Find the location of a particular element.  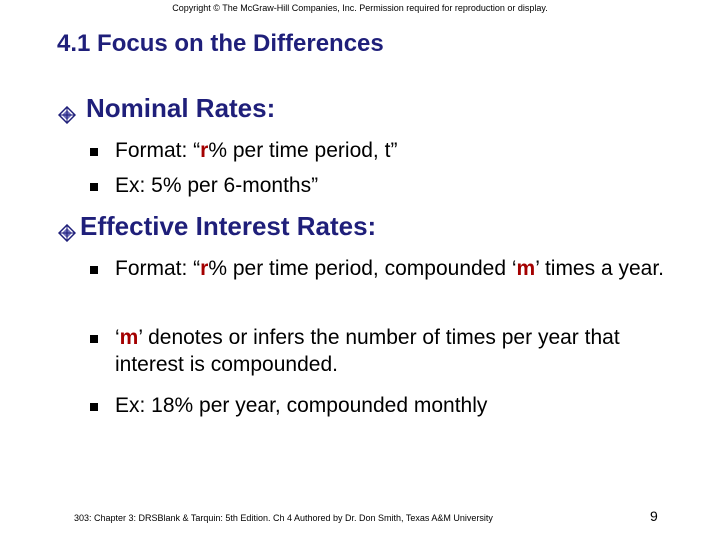

slide-title: 4.1 Focus on the Differences is located at coordinates (220, 43).